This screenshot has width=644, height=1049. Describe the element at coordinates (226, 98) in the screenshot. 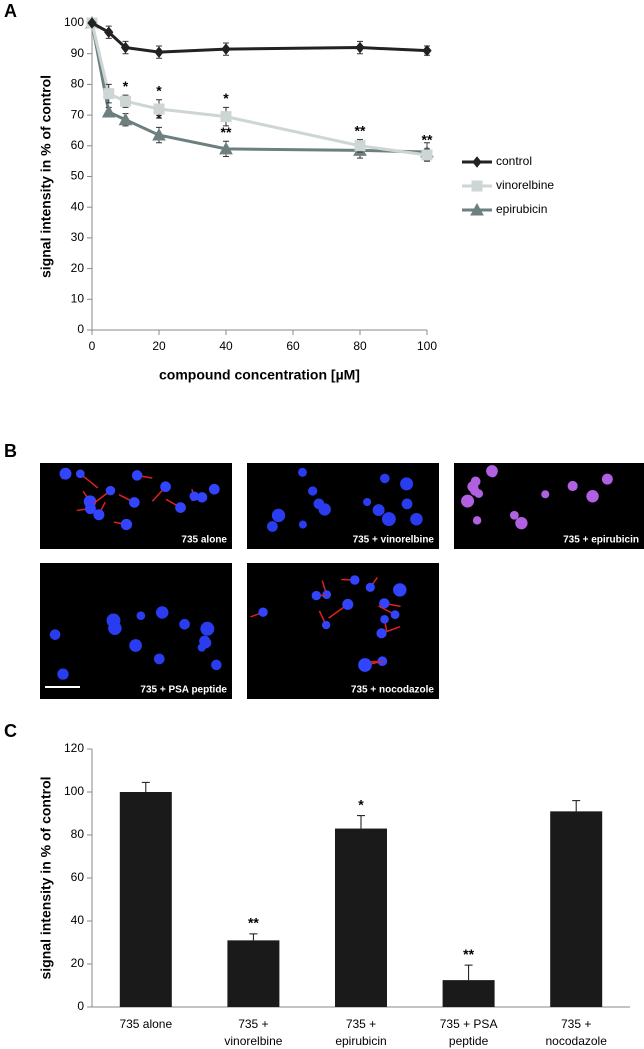

I see `annotation: *` at that location.